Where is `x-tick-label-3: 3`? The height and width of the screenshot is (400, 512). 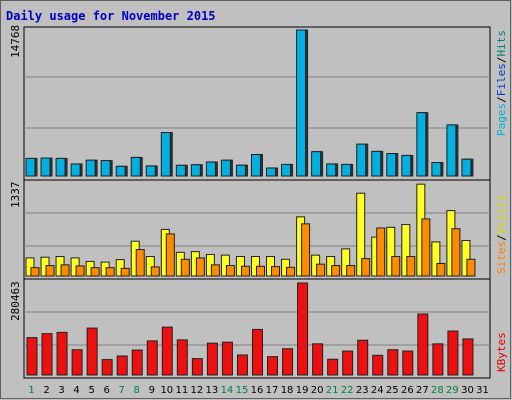
x-tick-label-3: 3 is located at coordinates (61, 390).